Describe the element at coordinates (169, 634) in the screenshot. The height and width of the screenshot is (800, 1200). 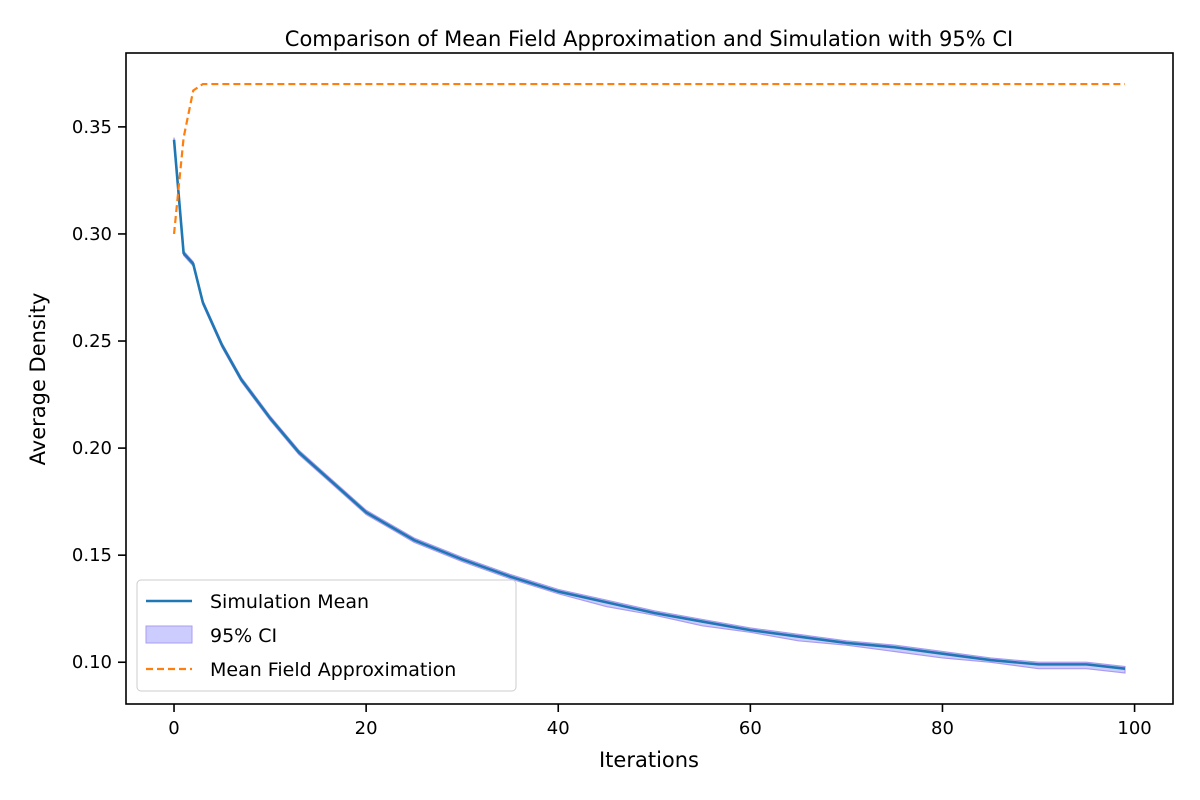
I see `legend-ci-swatch` at that location.